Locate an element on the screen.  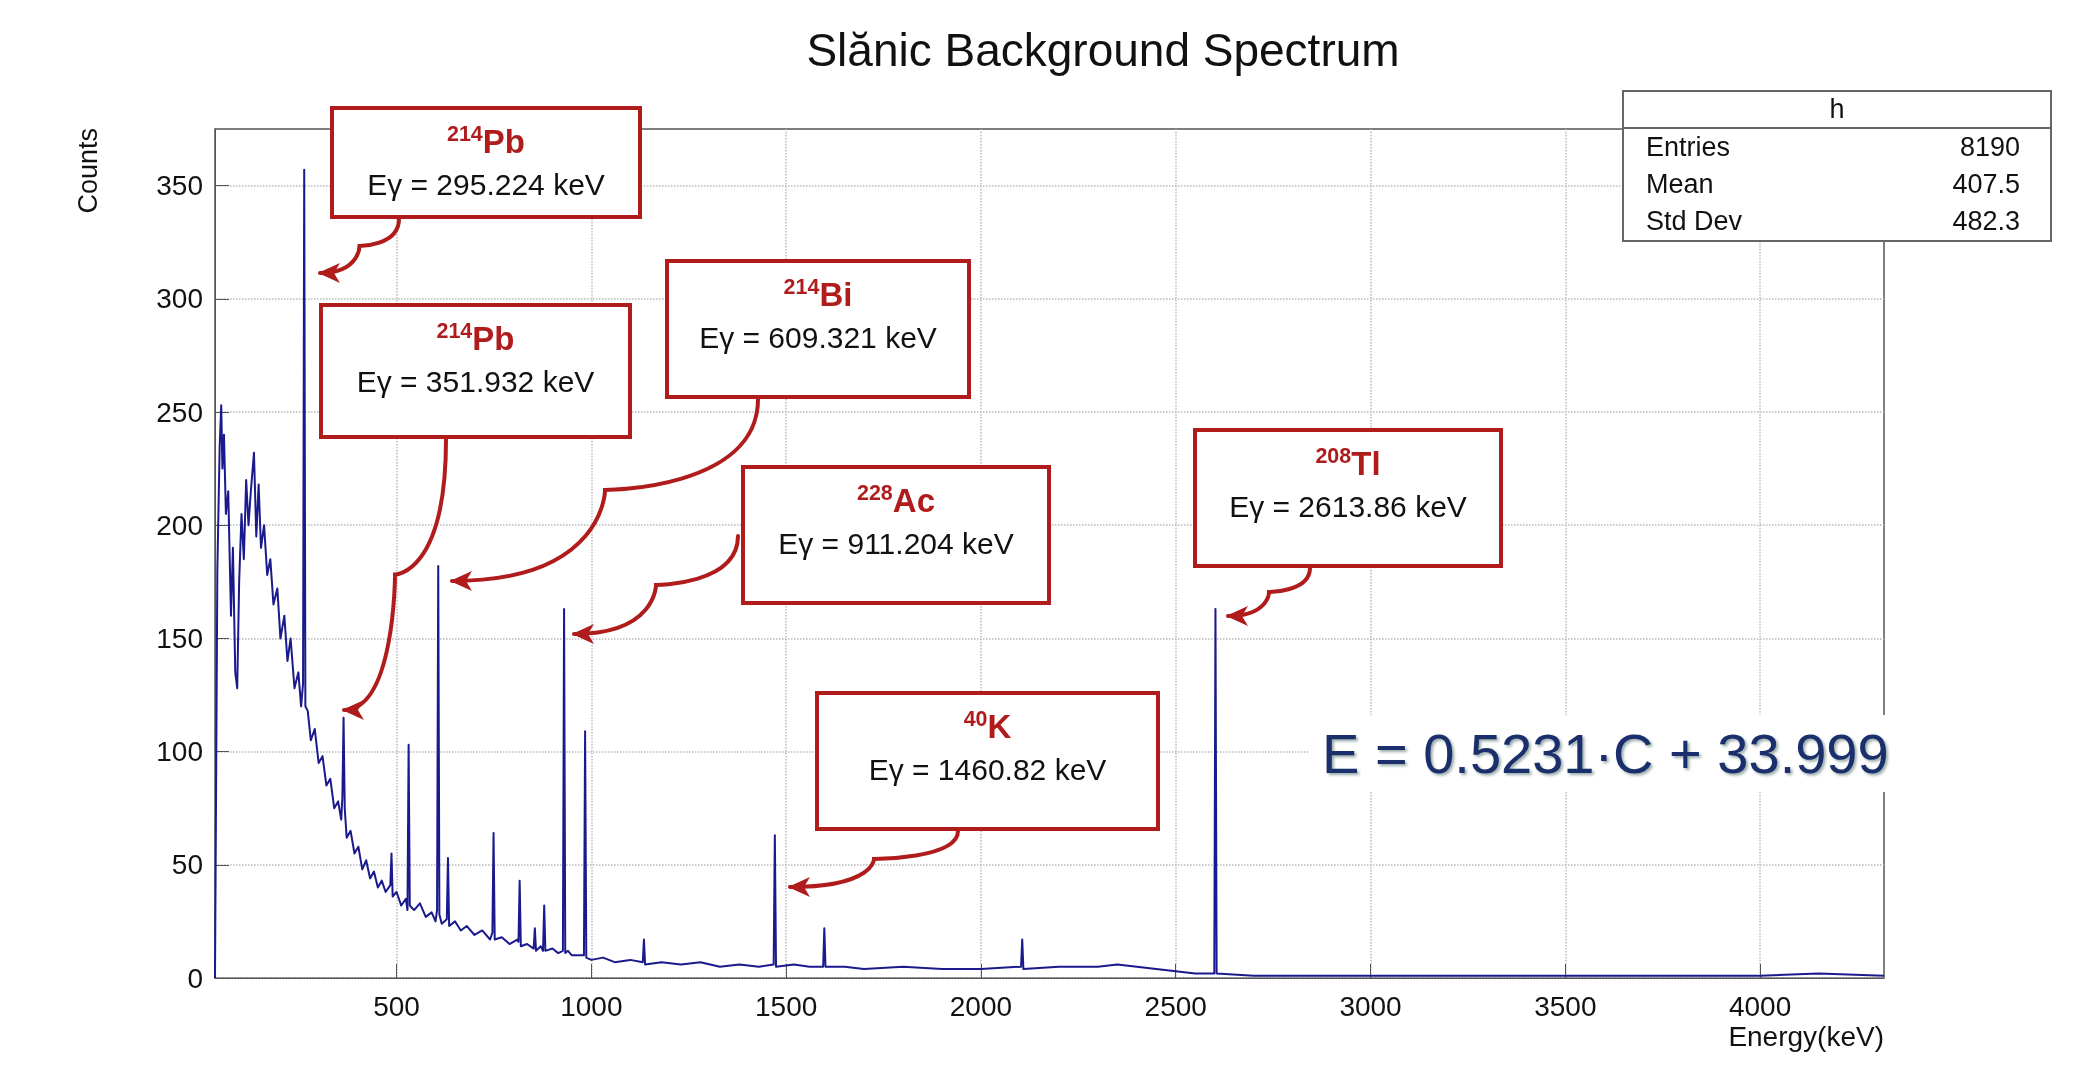
callout-box: $^{214}$Pb Eγ = 351.932 keV is located at coordinates (475, 371).